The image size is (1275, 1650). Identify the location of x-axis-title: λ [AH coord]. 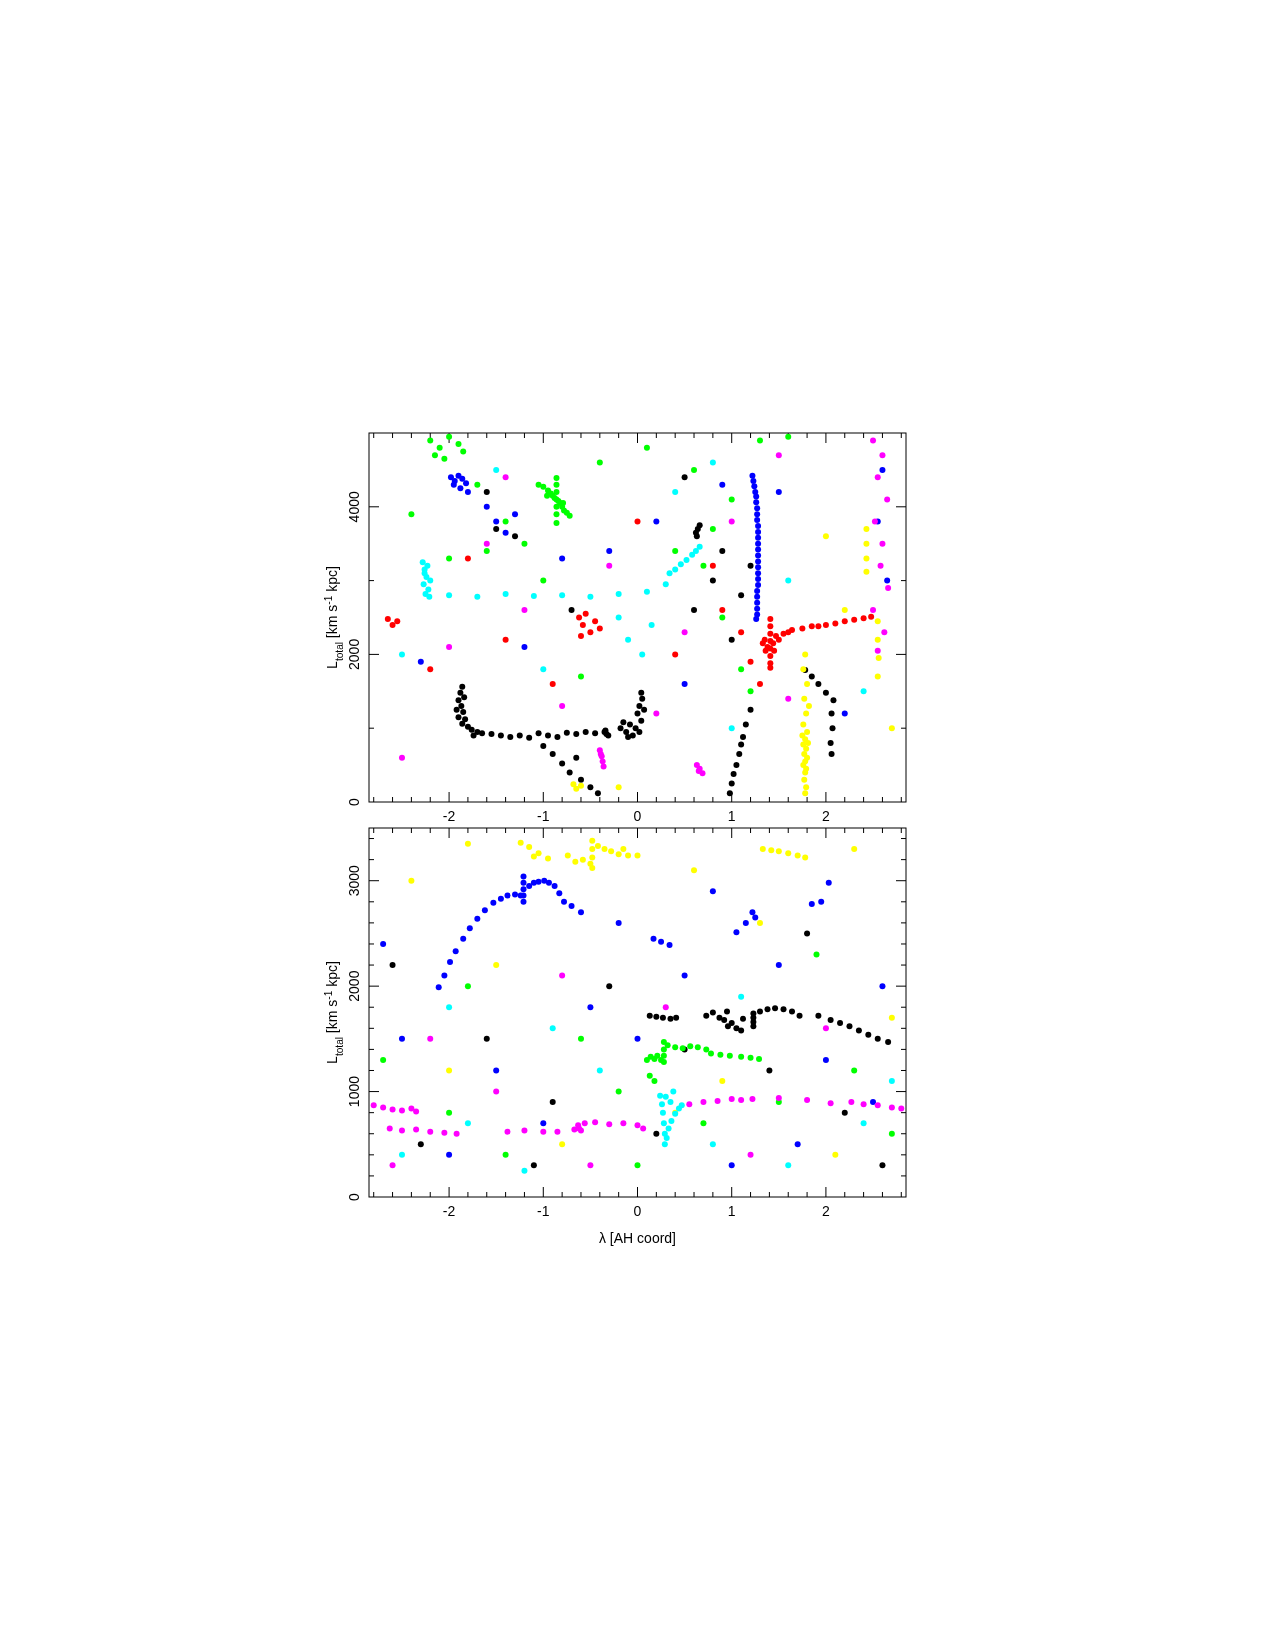
(637, 1238).